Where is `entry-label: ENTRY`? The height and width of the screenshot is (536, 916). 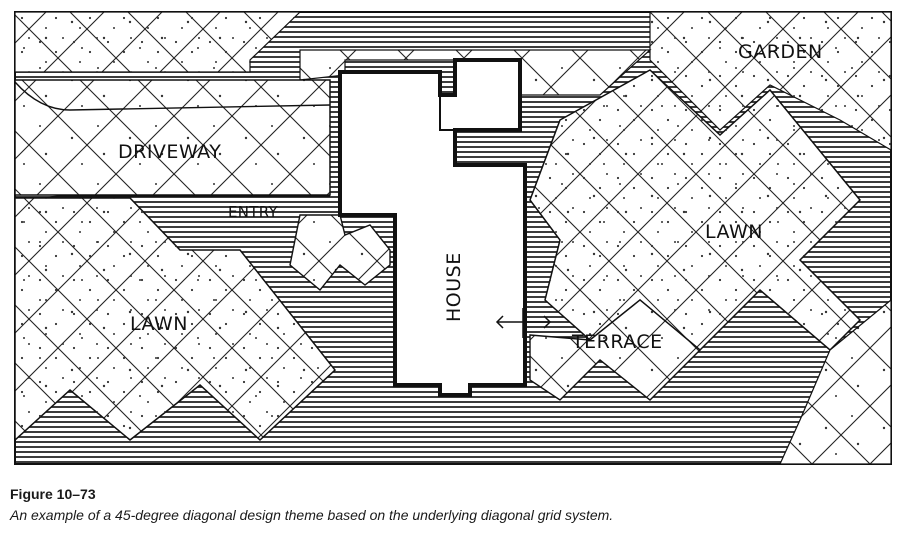 entry-label: ENTRY is located at coordinates (253, 212).